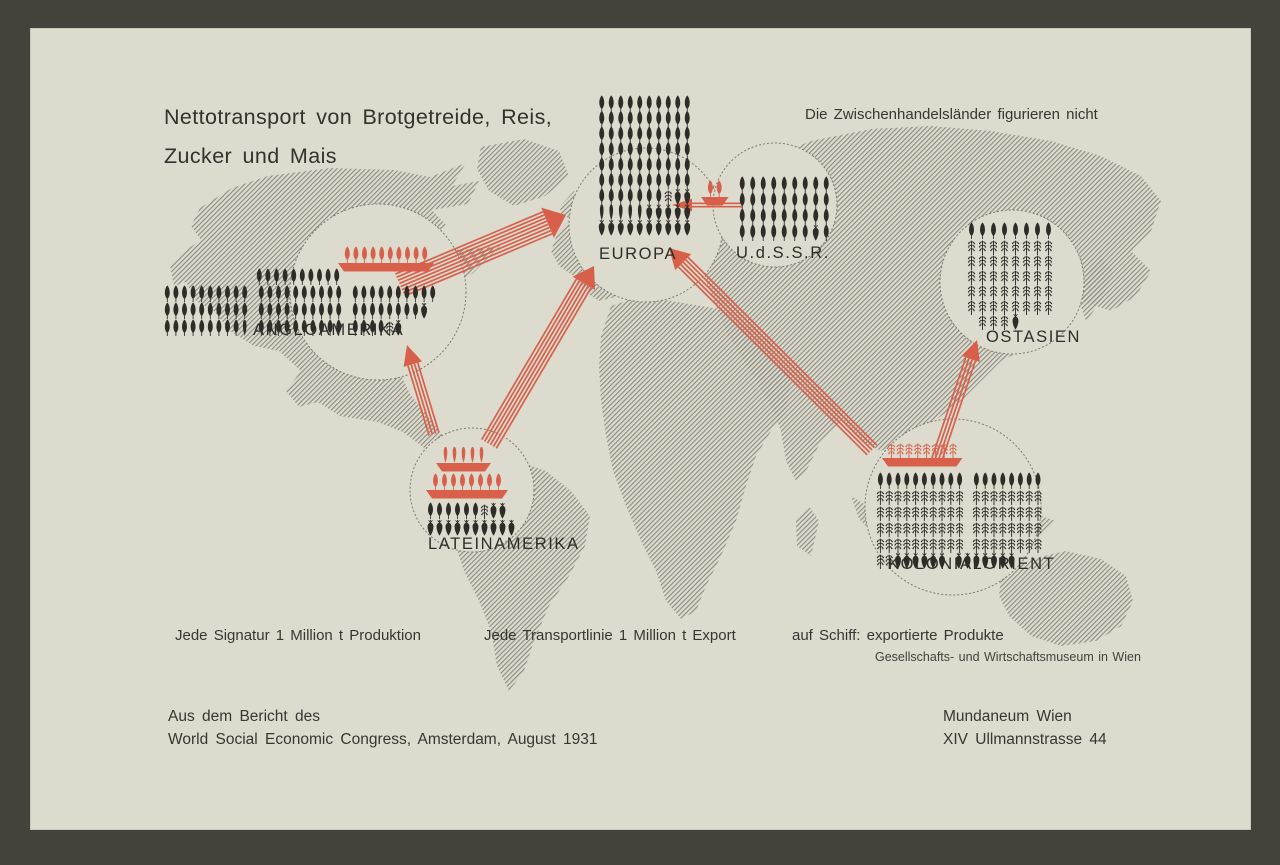  Describe the element at coordinates (922, 455) in the screenshot. I see `kolonialorient-ship` at that location.